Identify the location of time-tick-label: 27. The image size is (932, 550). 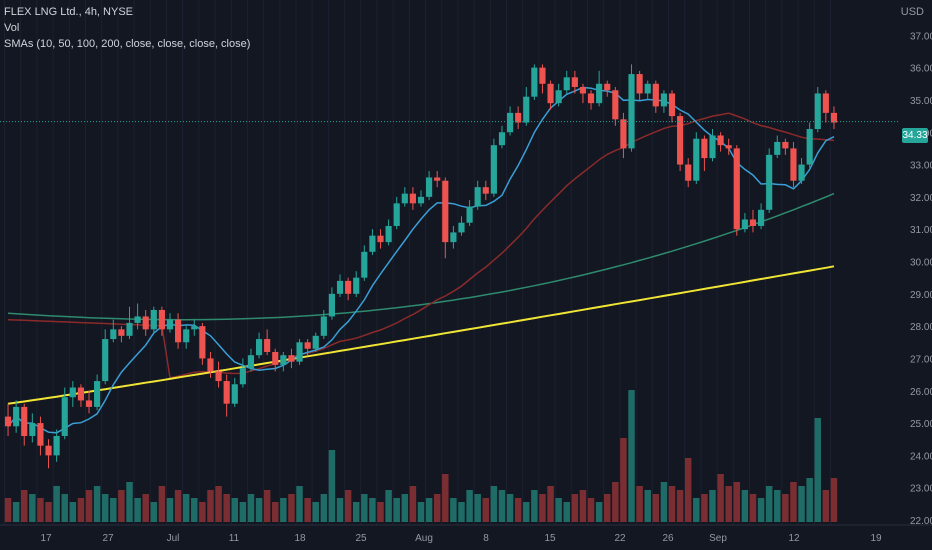
(108, 538).